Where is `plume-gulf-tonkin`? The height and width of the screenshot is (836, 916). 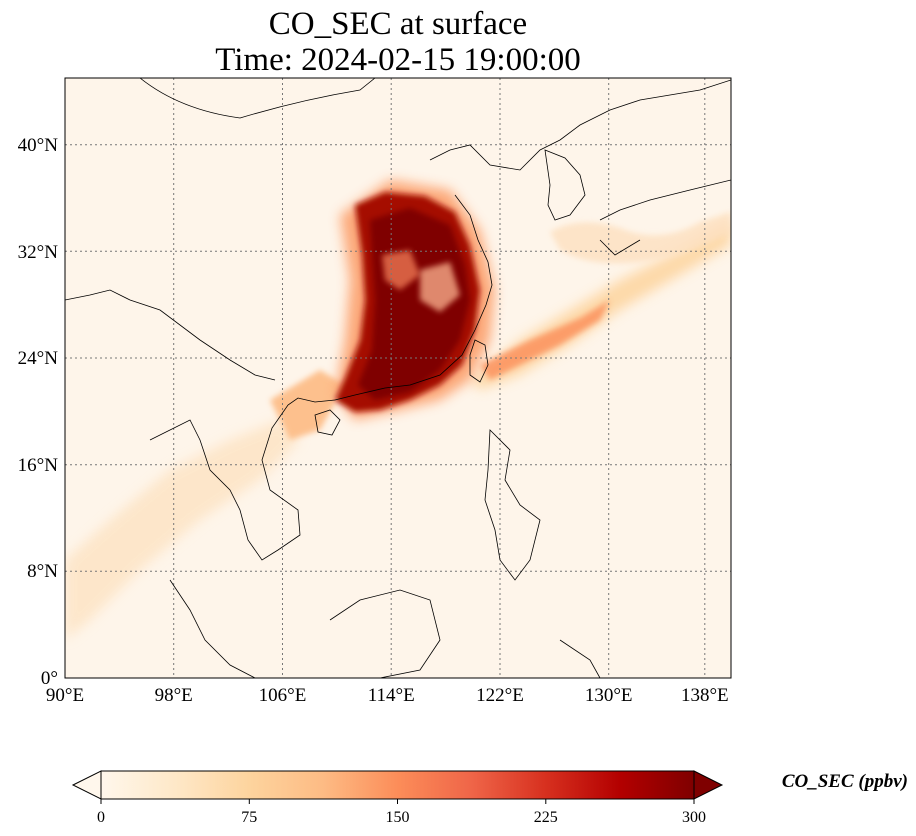
plume-gulf-tonkin is located at coordinates (307, 405).